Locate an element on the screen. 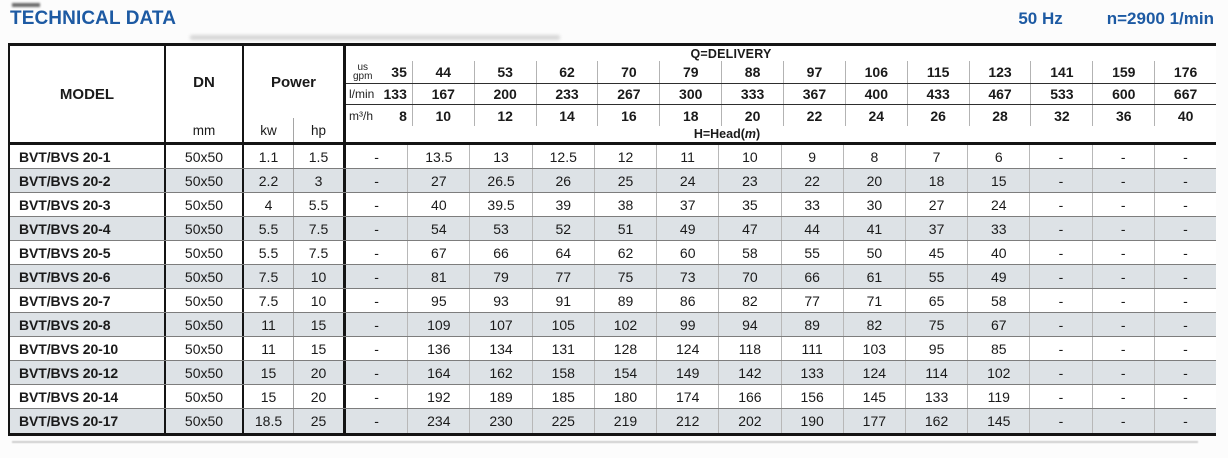 The width and height of the screenshot is (1228, 458). head-value-cell: 133 is located at coordinates (937, 396).